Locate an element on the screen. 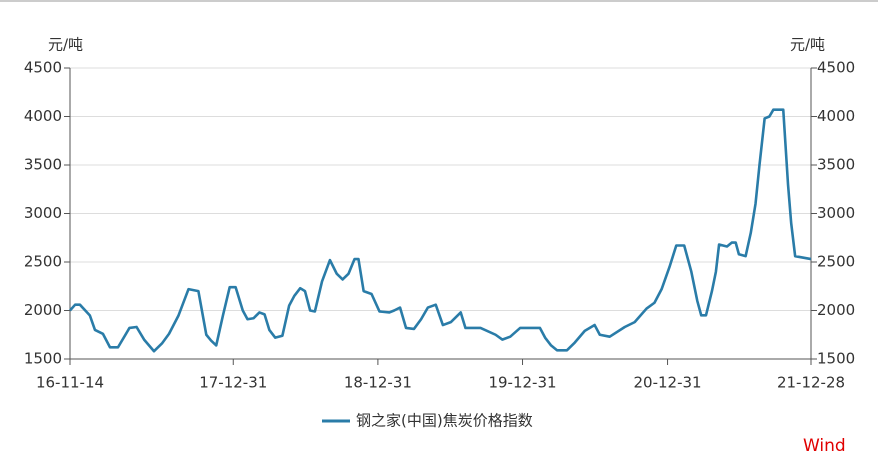 The image size is (878, 467). legend-label: 钢之家(中国)焦炭价格指数 is located at coordinates (444, 421).